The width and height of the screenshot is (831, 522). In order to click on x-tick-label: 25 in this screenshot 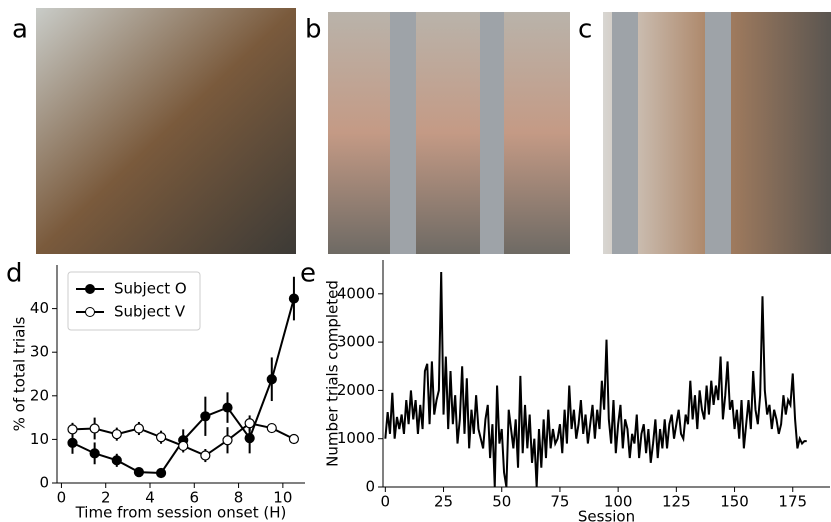, I will do `click(443, 502)`.